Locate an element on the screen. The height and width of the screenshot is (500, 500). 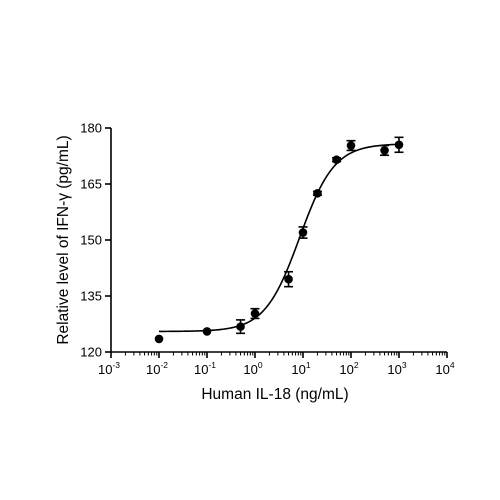
x-tick-label: 10² is located at coordinates (348, 368).